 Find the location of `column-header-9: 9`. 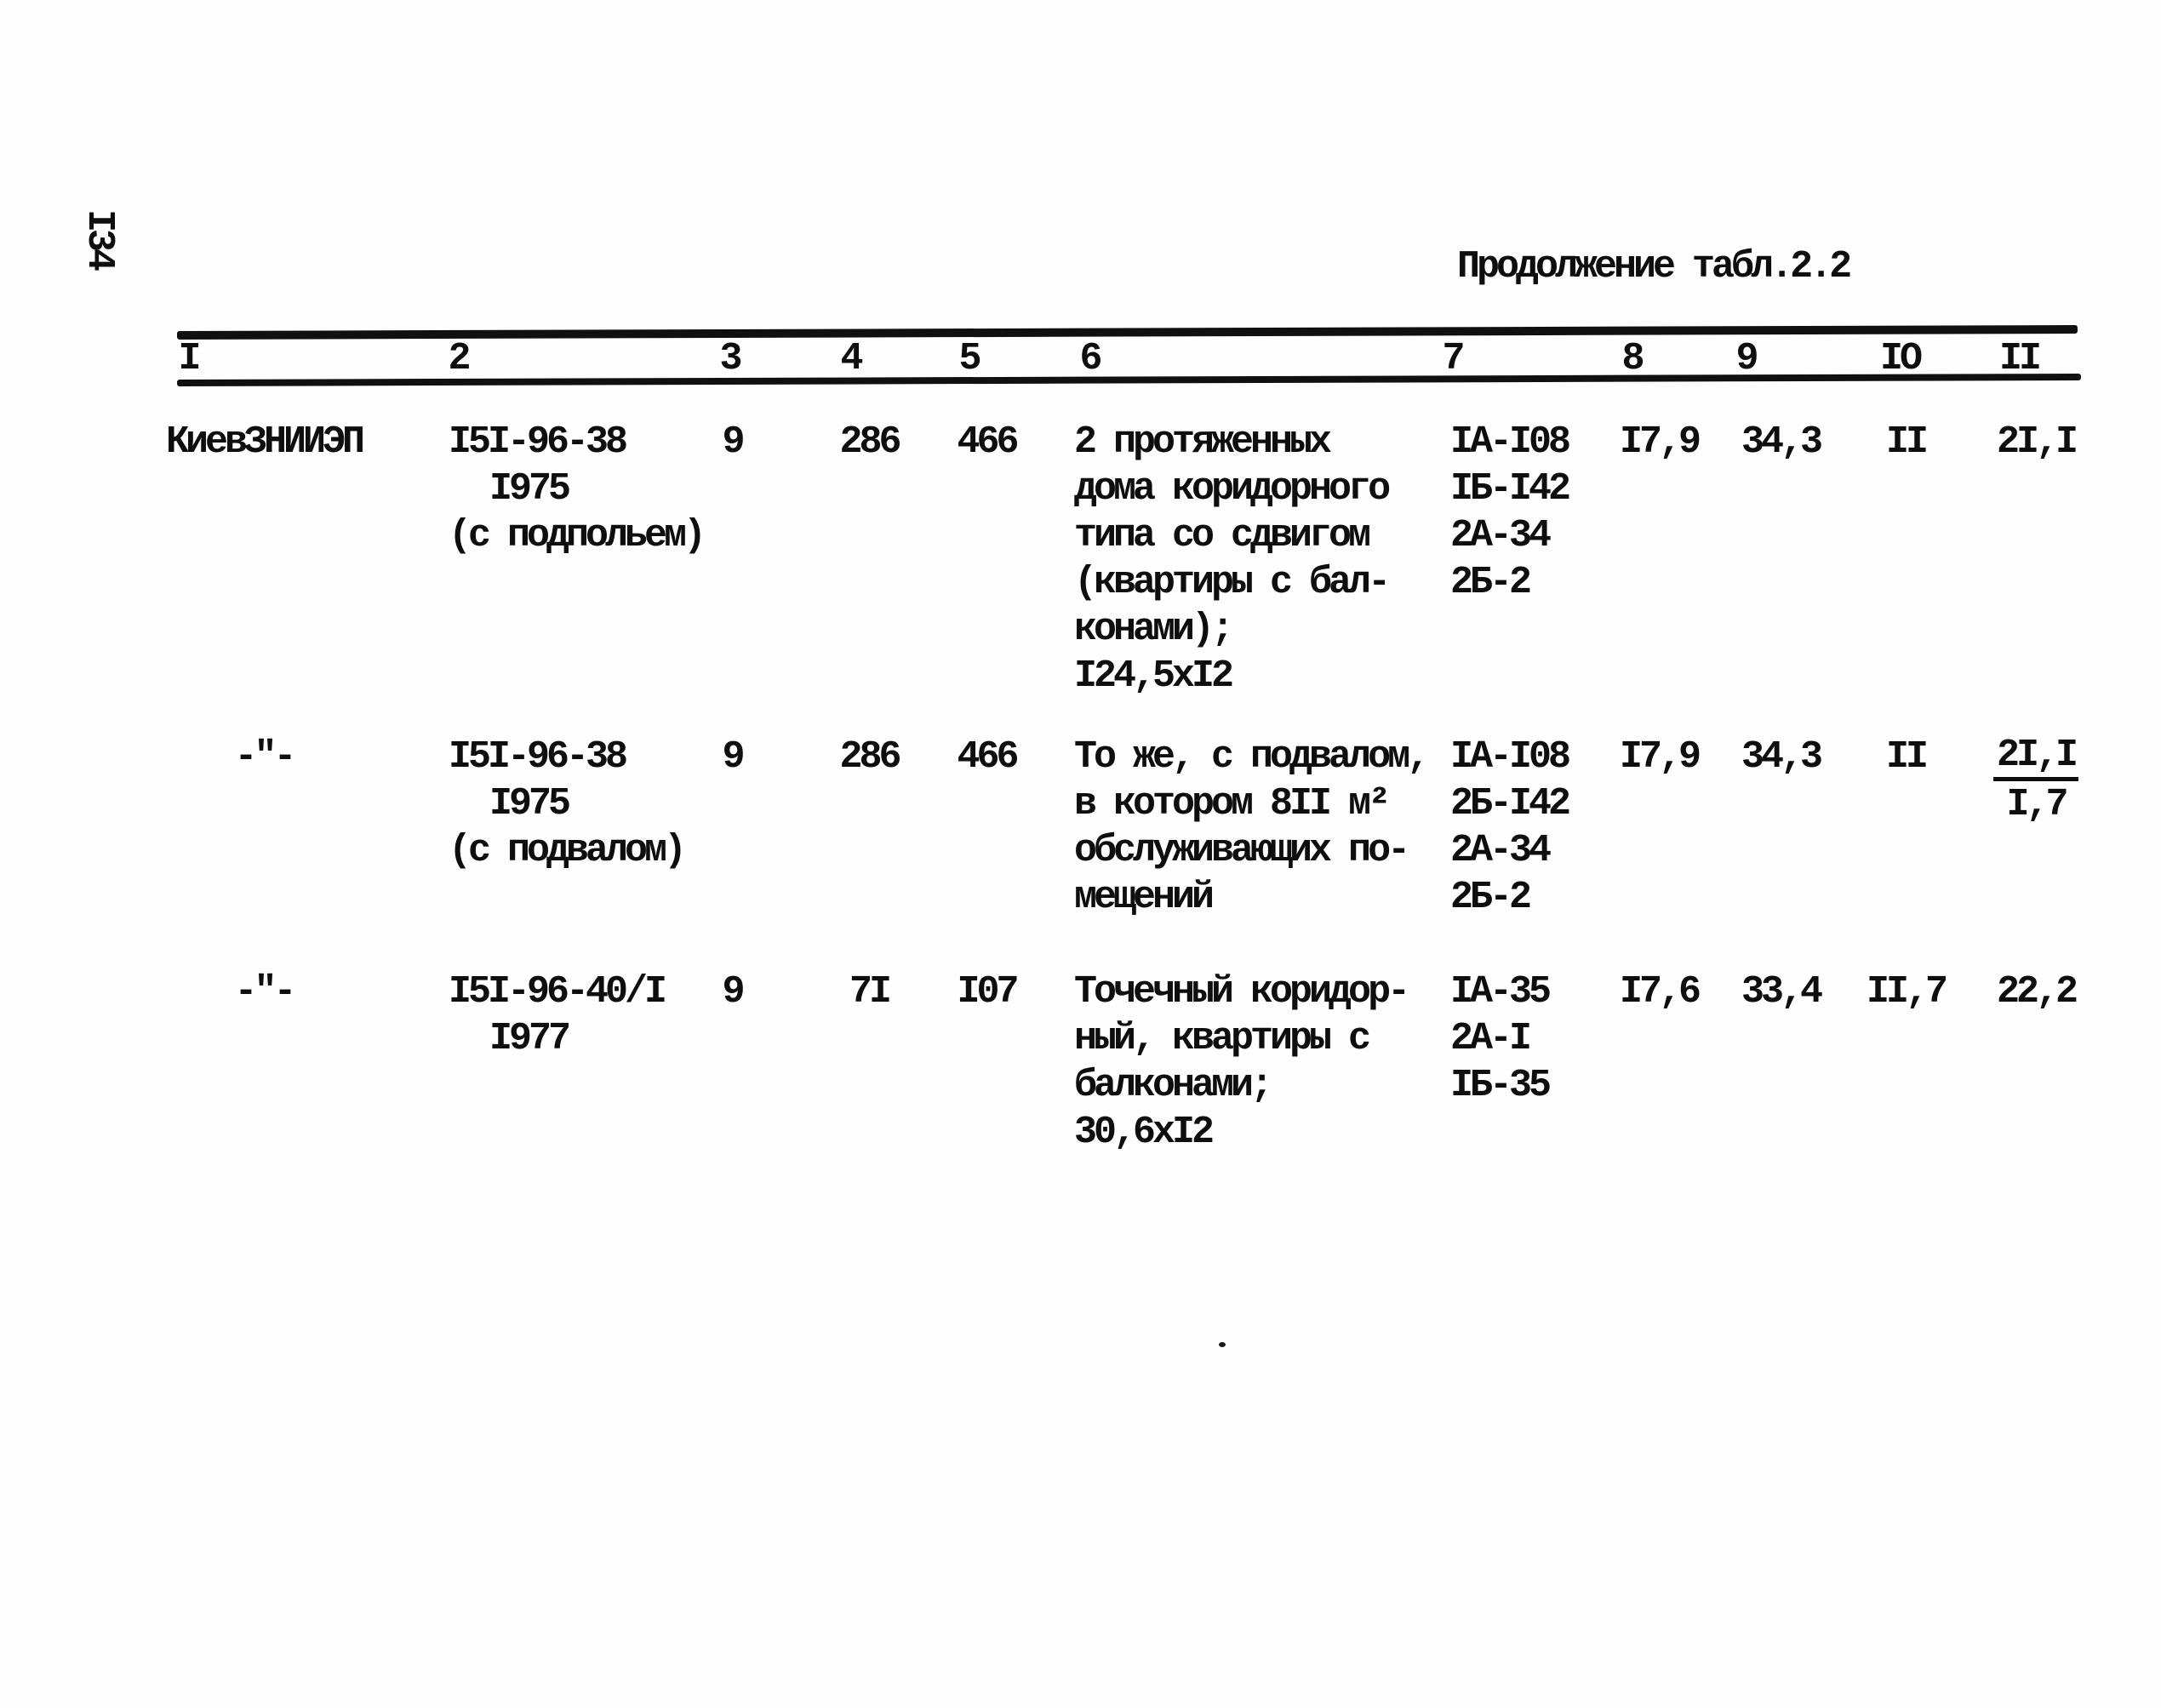

column-header-9: 9 is located at coordinates (1747, 358).